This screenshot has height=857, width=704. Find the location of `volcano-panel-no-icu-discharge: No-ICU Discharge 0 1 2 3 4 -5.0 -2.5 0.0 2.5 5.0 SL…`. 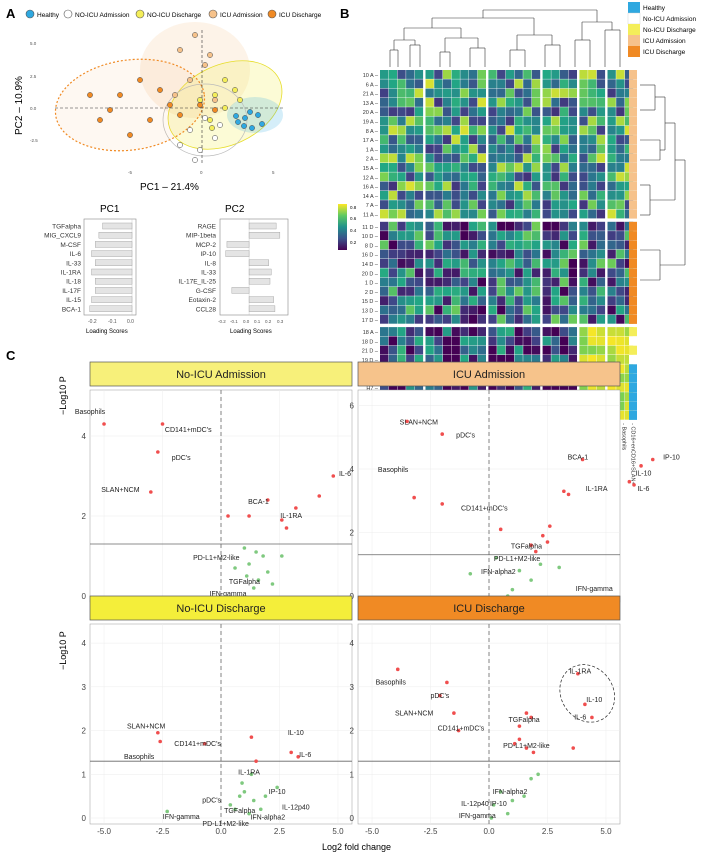

volcano-panel-no-icu-discharge: No-ICU Discharge 0 1 2 3 4 -5.0 -2.5 0.0 2.5 5.0 SL… is located at coordinates (217, 715).